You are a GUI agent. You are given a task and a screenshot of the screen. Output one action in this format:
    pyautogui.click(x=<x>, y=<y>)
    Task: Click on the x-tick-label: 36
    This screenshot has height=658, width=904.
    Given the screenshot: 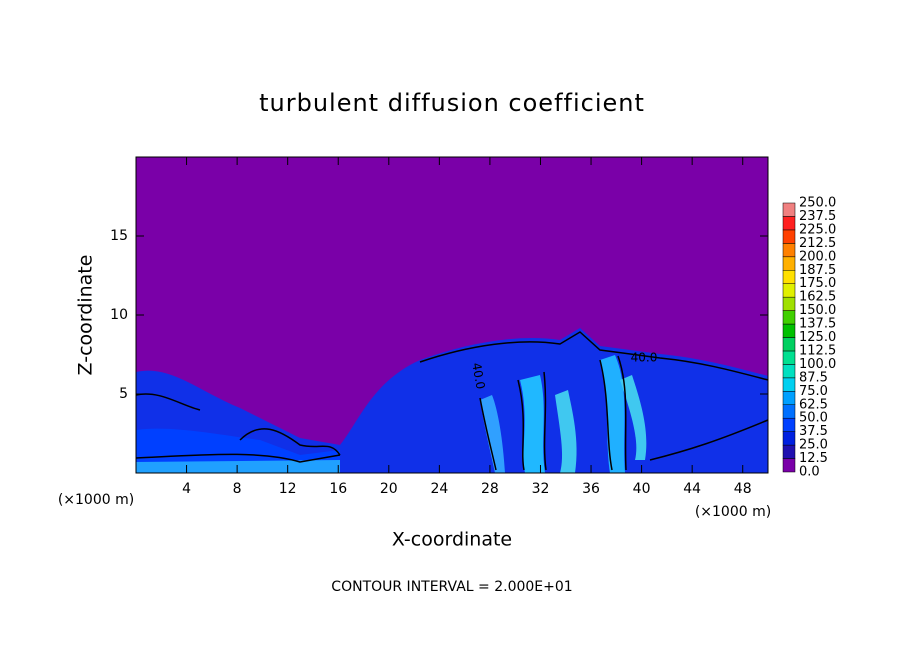 What is the action you would take?
    pyautogui.click(x=591, y=489)
    